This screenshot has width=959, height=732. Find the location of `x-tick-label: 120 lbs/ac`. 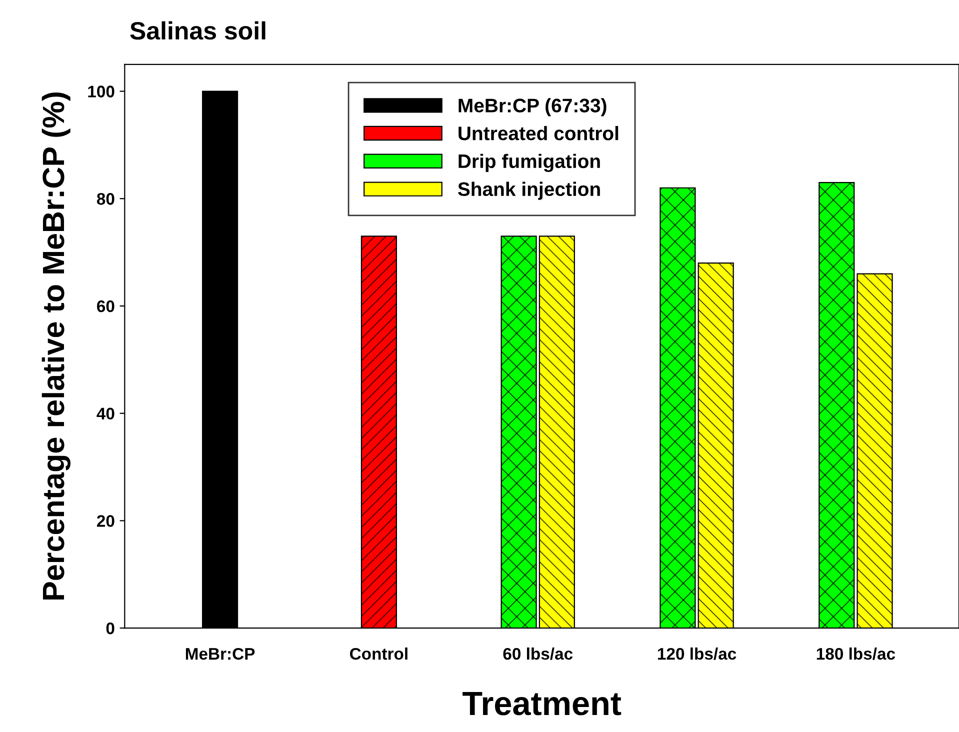

x-tick-label: 120 lbs/ac is located at coordinates (697, 654).